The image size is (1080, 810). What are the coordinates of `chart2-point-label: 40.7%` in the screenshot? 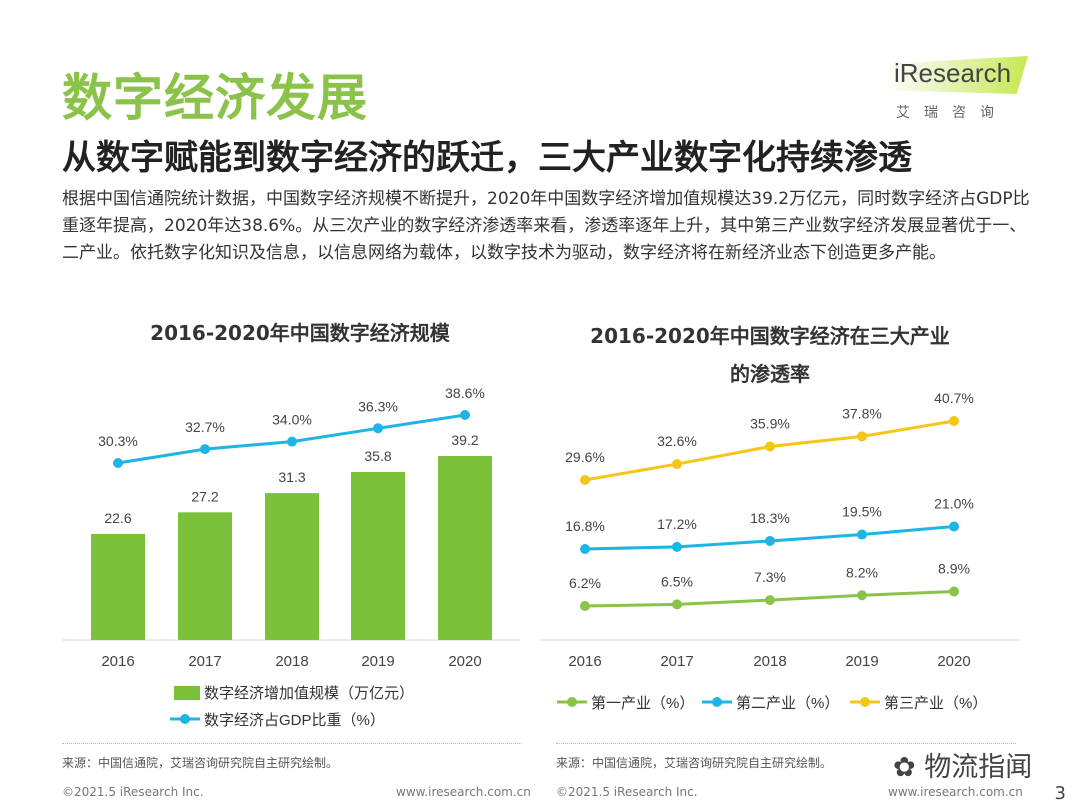 It's located at (954, 398).